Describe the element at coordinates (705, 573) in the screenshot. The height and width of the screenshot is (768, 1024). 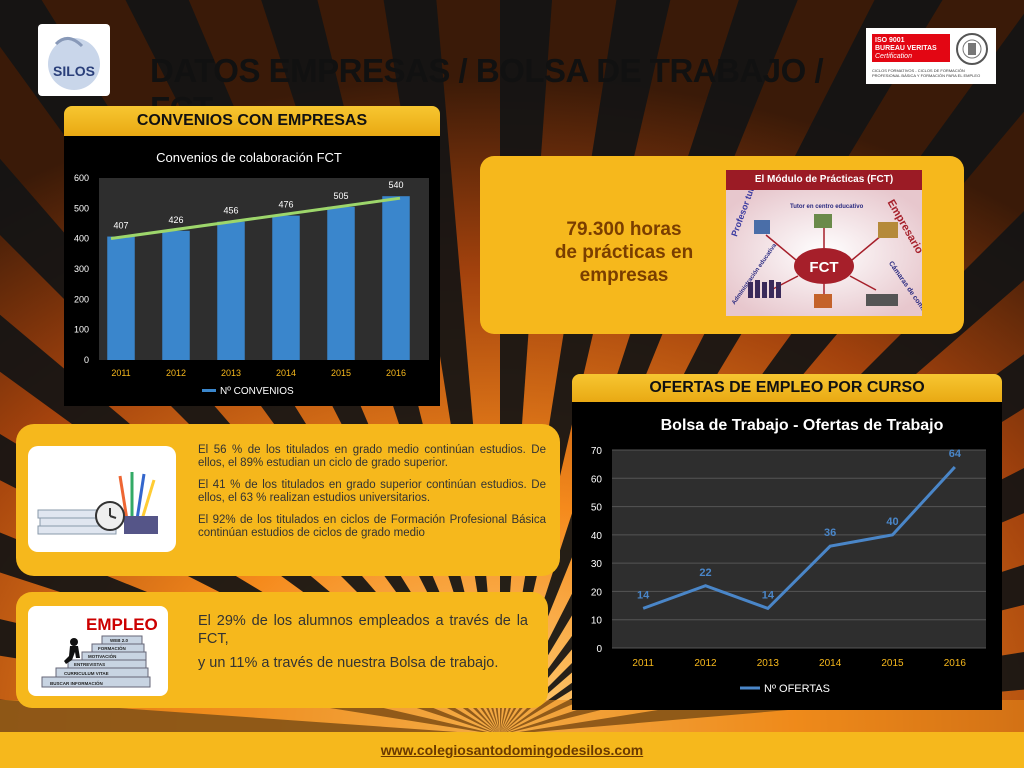
I see `line-data-label: 22` at that location.